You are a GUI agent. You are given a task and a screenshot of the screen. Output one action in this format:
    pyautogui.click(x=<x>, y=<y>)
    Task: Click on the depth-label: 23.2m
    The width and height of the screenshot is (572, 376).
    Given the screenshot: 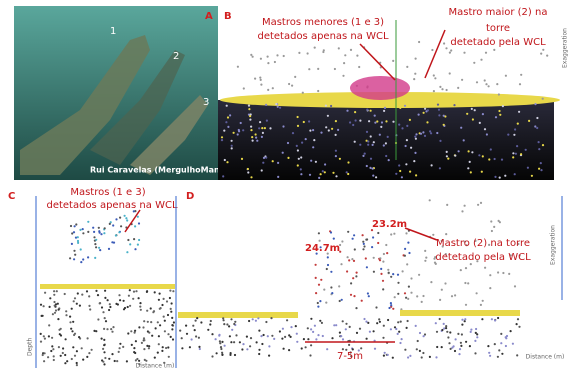 What is the action you would take?
    pyautogui.click(x=389, y=224)
    